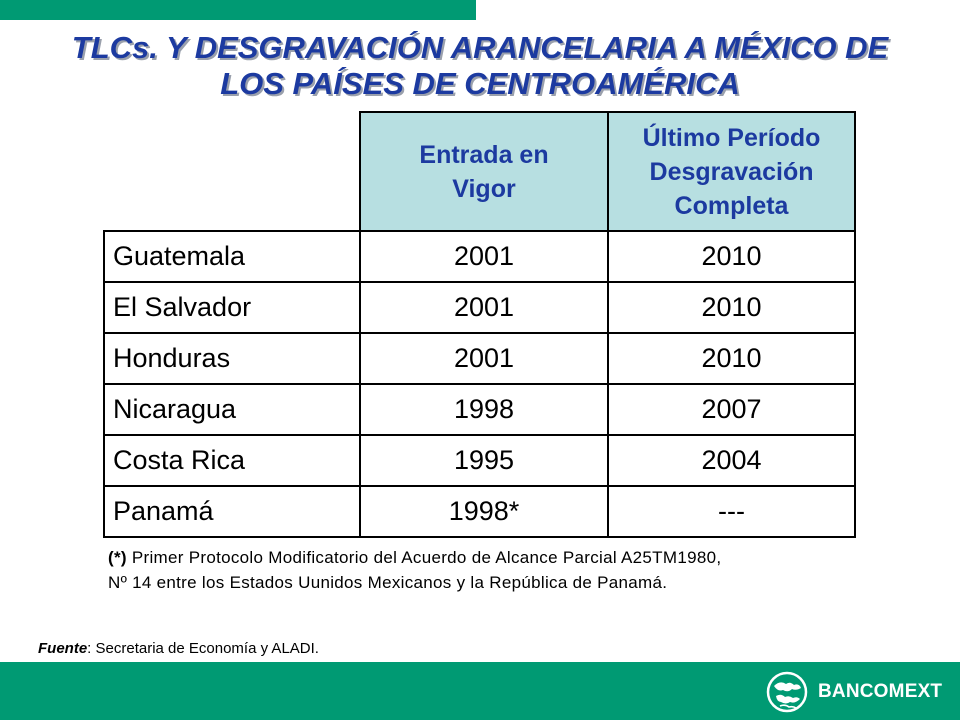 The image size is (960, 720). Describe the element at coordinates (484, 511) in the screenshot. I see `entry-year-cell: 1998*` at that location.